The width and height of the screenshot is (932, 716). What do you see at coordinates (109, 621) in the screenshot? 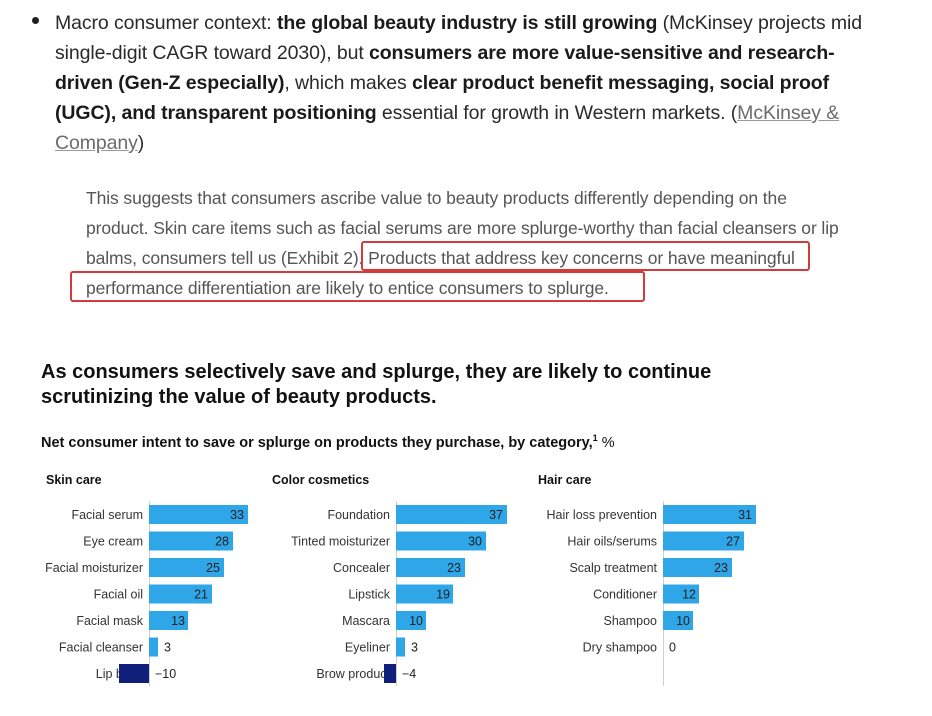
I see `category-label: Facial mask` at bounding box center [109, 621].